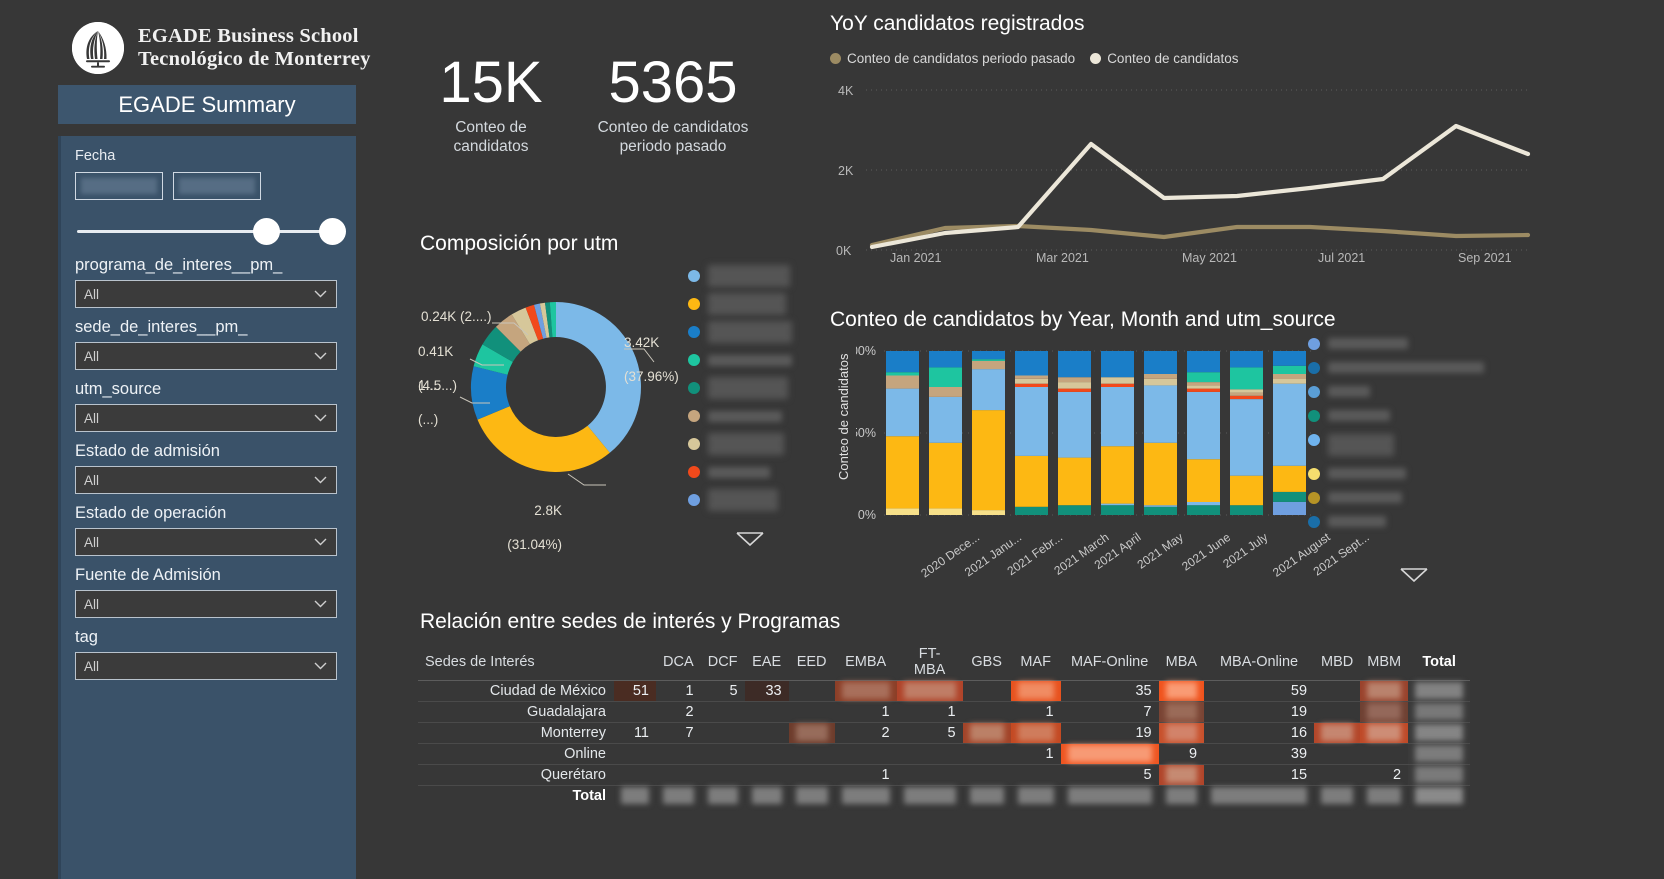  Describe the element at coordinates (944, 775) in the screenshot. I see `table-row: Querétaro 1 5 15 2` at that location.